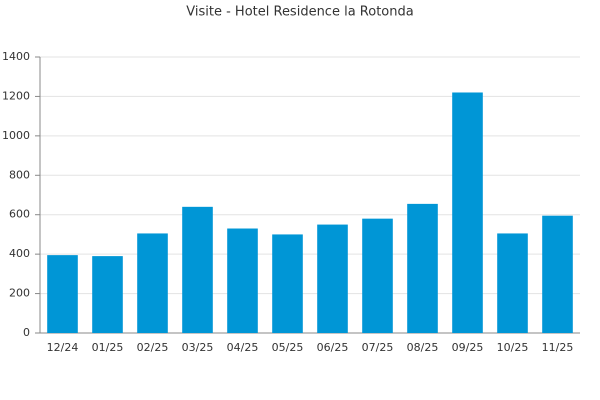 This screenshot has height=400, width=600. I want to click on y-tick-label: 1000, so click(16, 135).